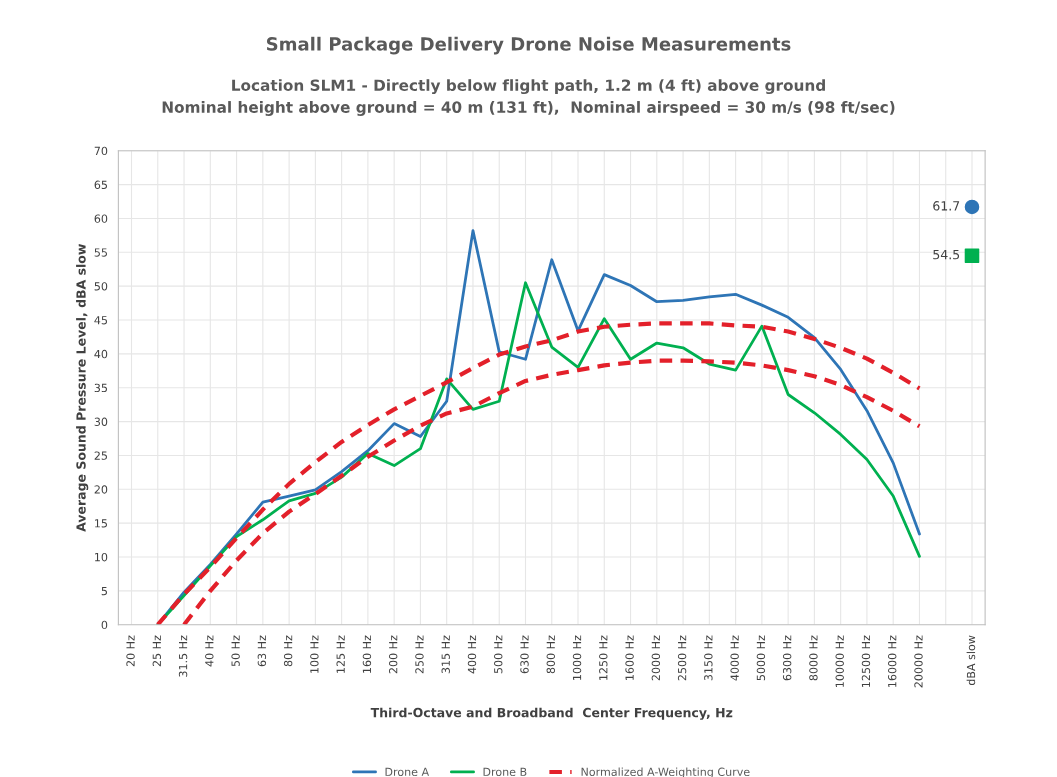 This screenshot has height=777, width=1057. Describe the element at coordinates (505, 772) in the screenshot. I see `legend-label: Drone B` at that location.